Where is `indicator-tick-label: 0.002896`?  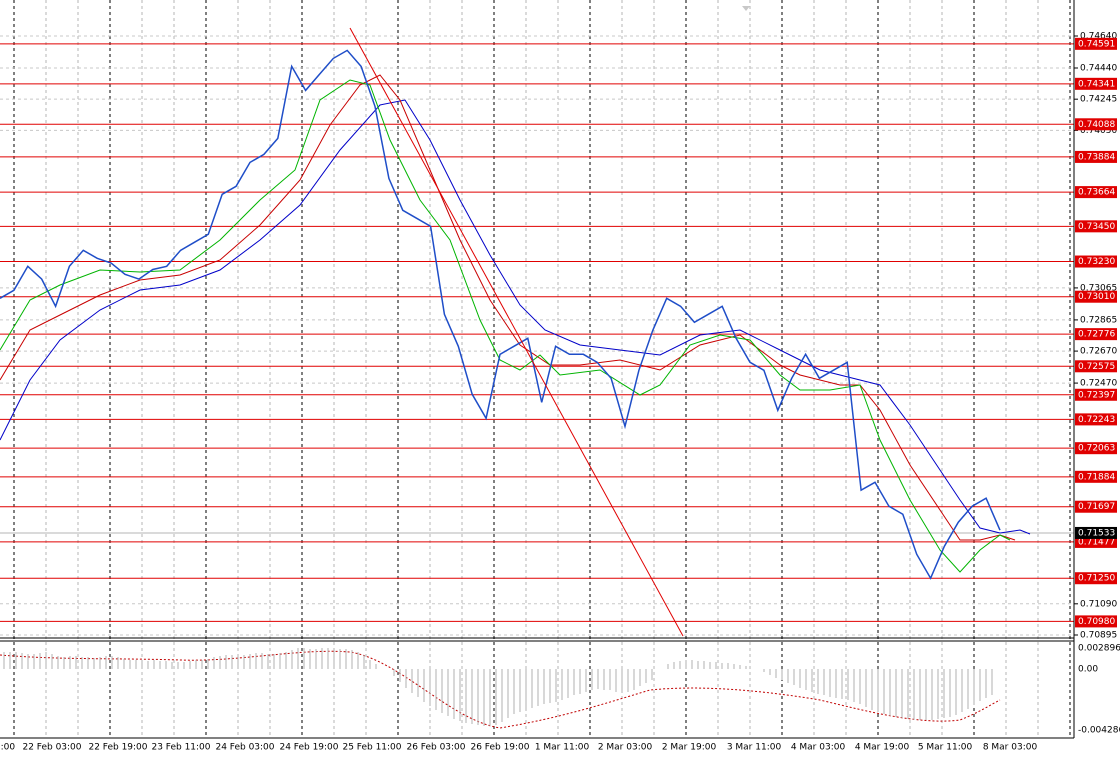
indicator-tick-label: 0.002896 is located at coordinates (1099, 649).